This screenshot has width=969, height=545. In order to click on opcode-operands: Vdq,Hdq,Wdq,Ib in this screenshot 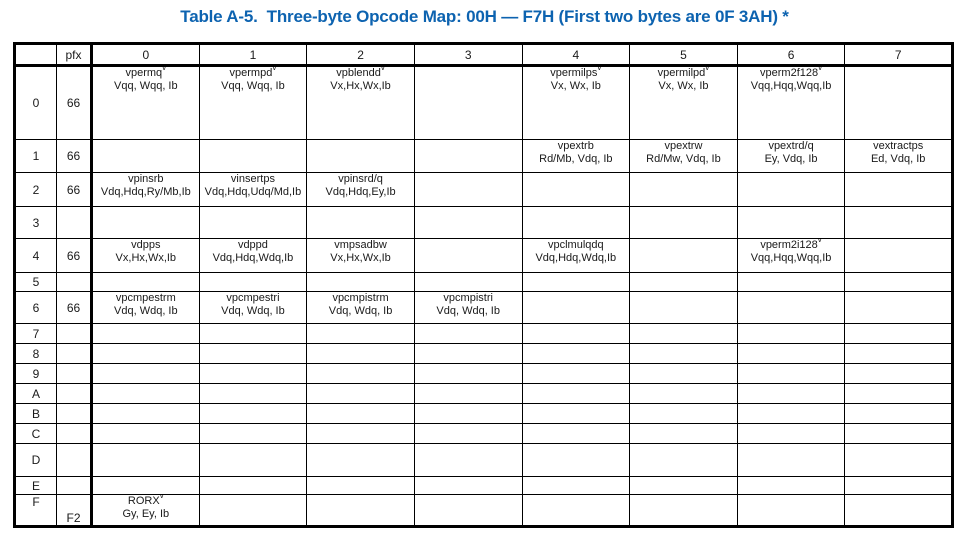, I will do `click(253, 258)`.